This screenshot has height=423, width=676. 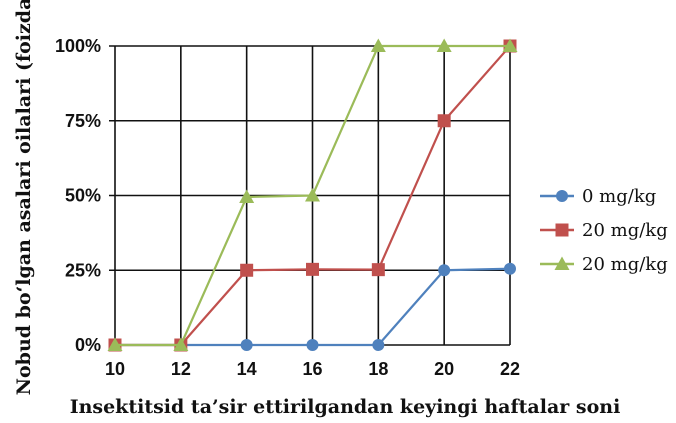 I want to click on legend: 0 mg/kg 20 mg/kg 20 mg/kg, so click(x=604, y=230).